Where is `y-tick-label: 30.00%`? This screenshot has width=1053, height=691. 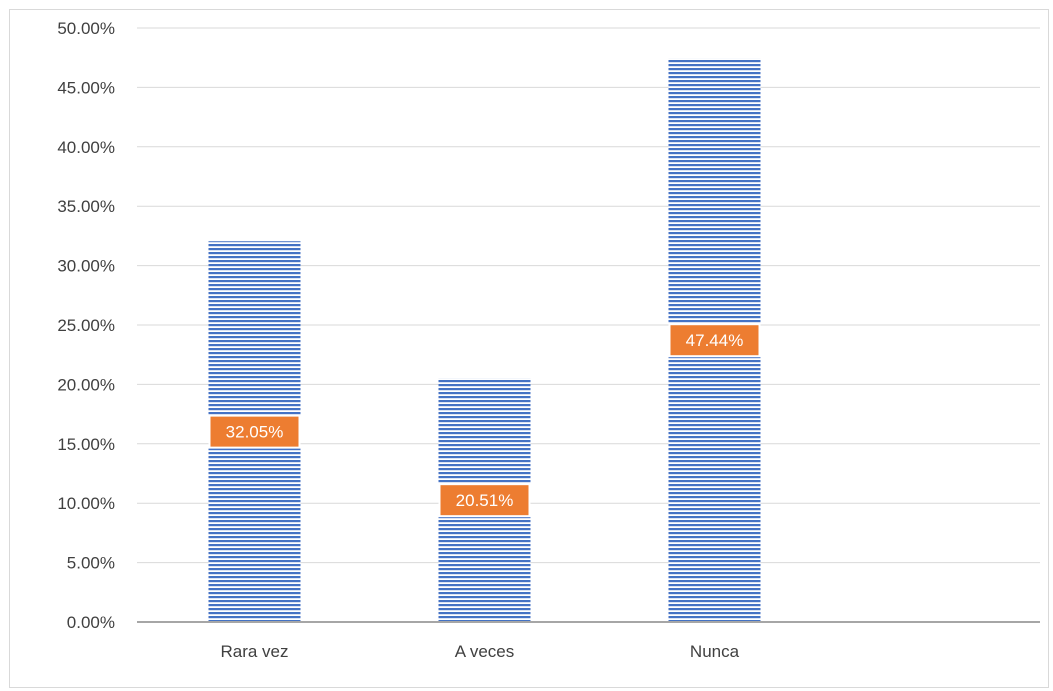
y-tick-label: 30.00% is located at coordinates (86, 266).